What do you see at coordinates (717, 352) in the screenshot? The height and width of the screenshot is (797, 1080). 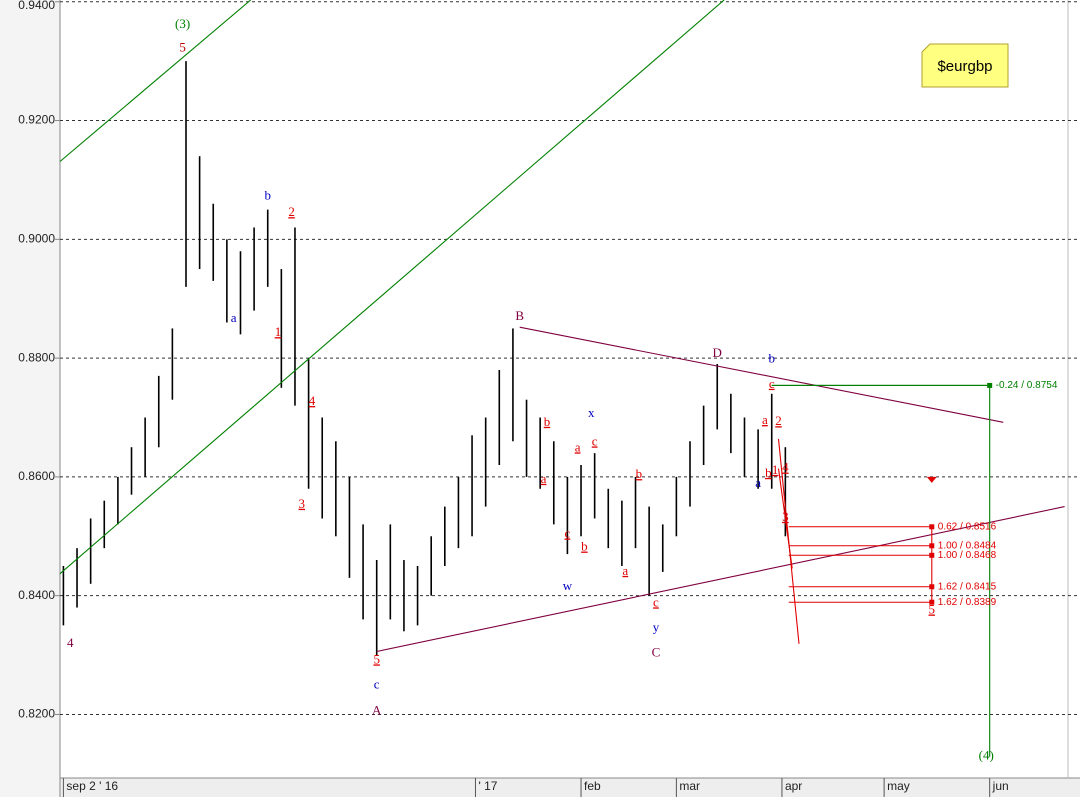 I see `wave-label: D` at bounding box center [717, 352].